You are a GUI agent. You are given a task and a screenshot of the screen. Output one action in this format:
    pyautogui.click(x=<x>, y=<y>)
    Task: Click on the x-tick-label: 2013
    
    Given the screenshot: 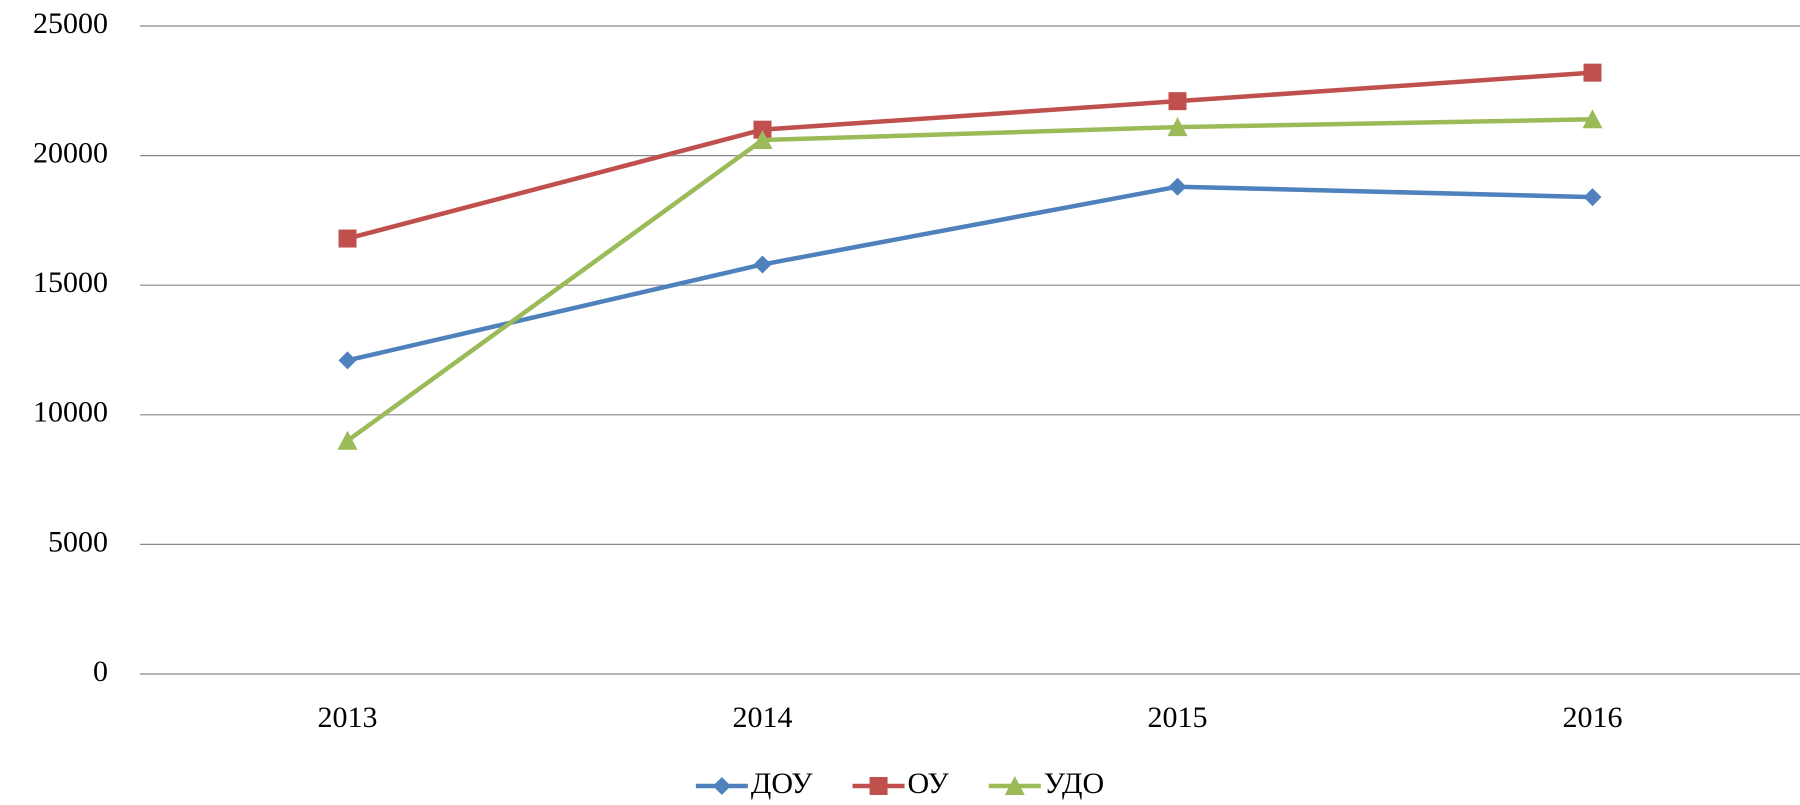 What is the action you would take?
    pyautogui.click(x=348, y=717)
    